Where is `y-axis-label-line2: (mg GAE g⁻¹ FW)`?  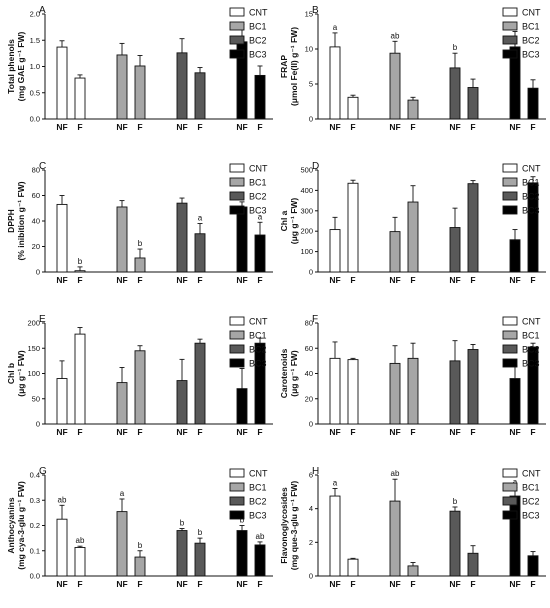 y-axis-label-line2: (mg GAE g⁻¹ FW) is located at coordinates (21, 67).